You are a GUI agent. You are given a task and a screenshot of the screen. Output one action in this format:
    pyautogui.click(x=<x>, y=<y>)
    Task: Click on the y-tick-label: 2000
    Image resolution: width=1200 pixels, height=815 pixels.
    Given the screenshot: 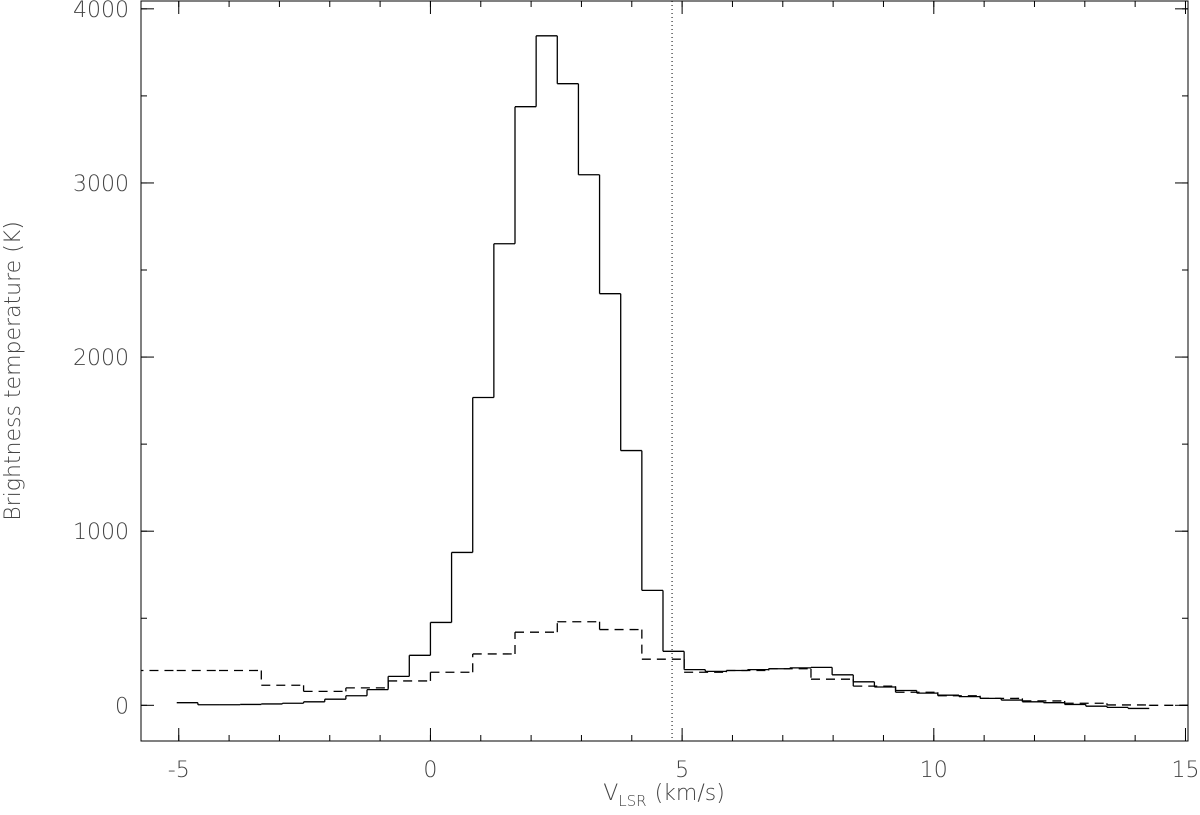 What is the action you would take?
    pyautogui.click(x=101, y=358)
    